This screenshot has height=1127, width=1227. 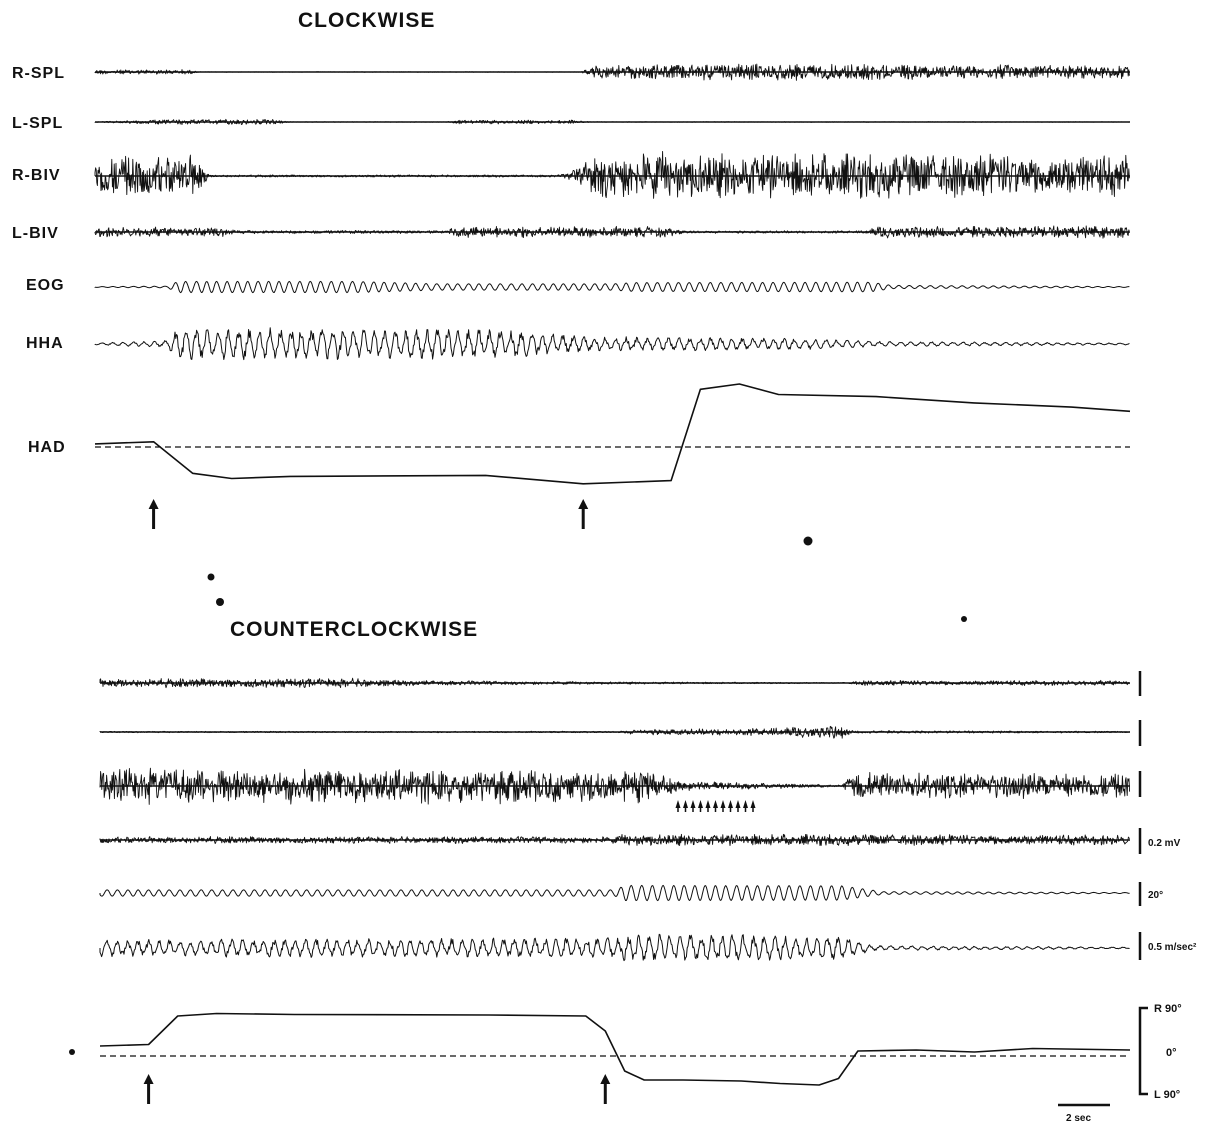 What do you see at coordinates (1168, 1009) in the screenshot?
I see `scale-label-had-top: R 90°` at bounding box center [1168, 1009].